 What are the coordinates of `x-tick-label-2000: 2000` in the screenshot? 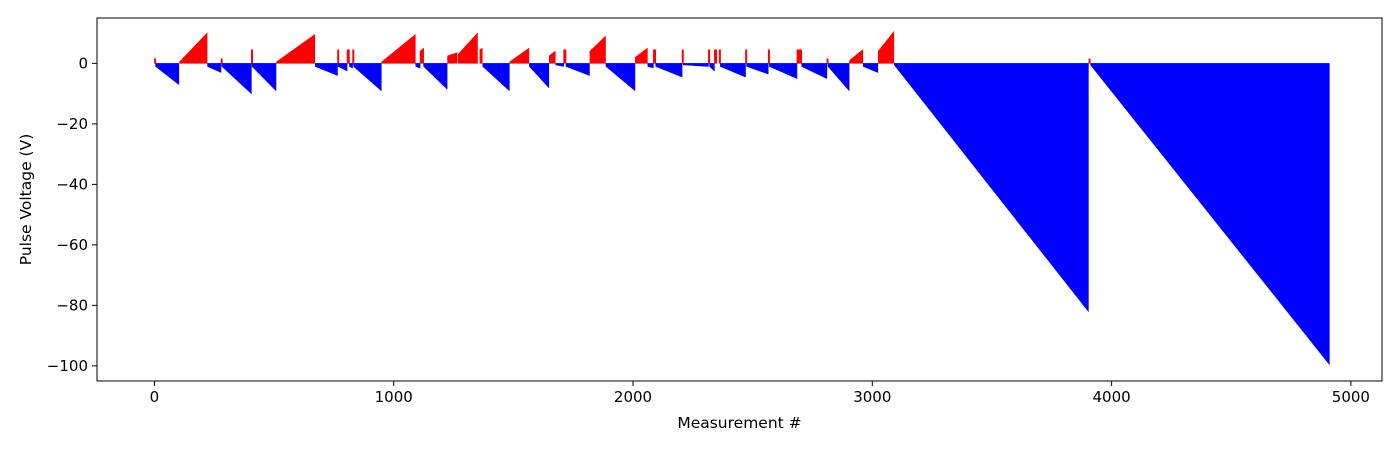 It's located at (633, 397).